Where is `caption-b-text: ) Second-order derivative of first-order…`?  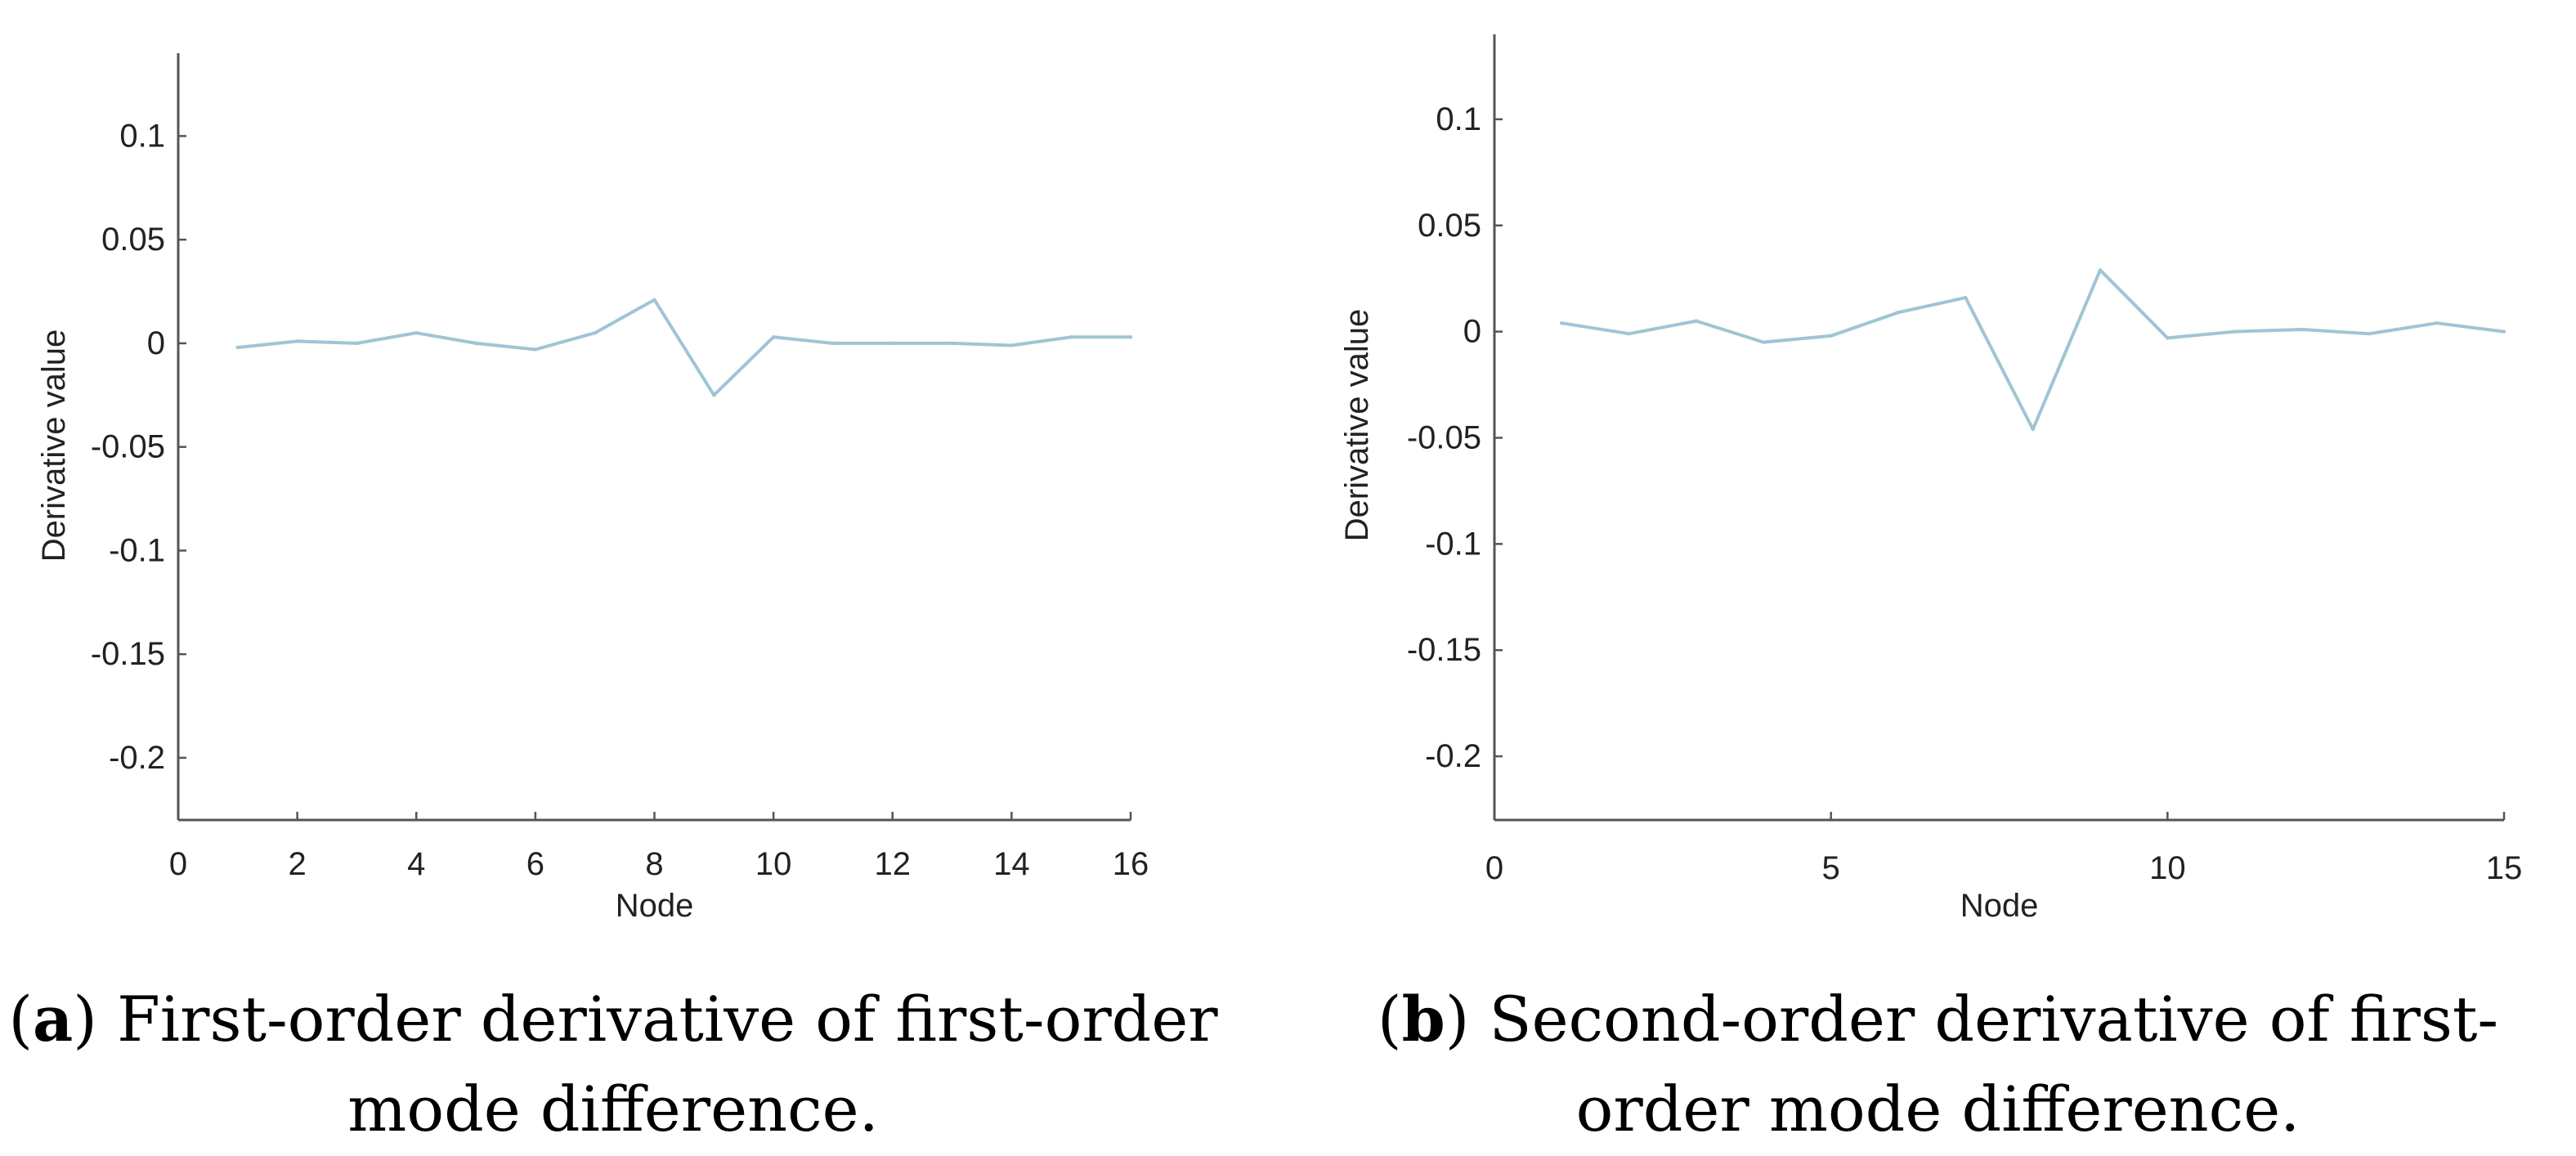
caption-b-text: ) Second-order derivative of first-order… is located at coordinates (1972, 1064).